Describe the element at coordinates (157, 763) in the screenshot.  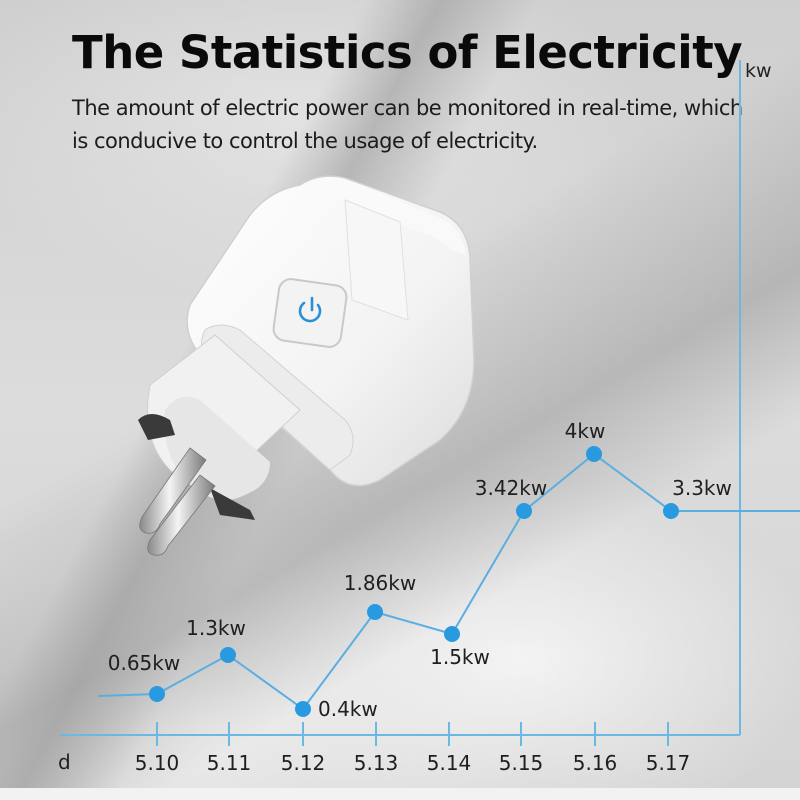
I see `x-tick-label: 5.10` at that location.